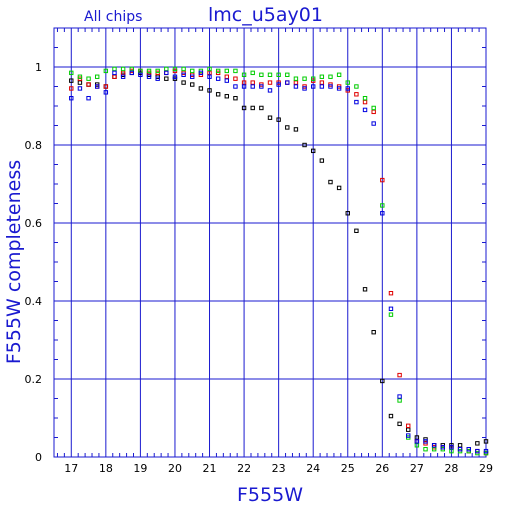 This screenshot has height=512, width=512. I want to click on x-tick-label: 17, so click(71, 468).